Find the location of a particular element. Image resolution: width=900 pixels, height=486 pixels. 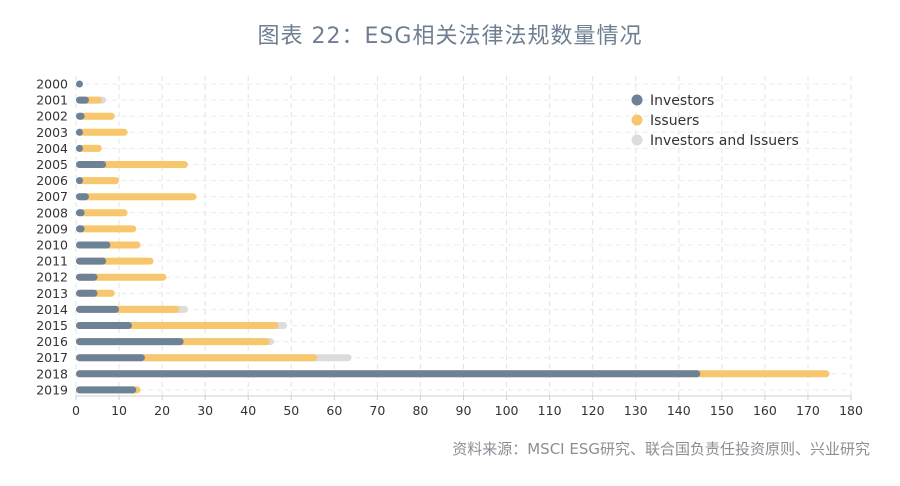

x-tick-label-50: 50 is located at coordinates (291, 410).